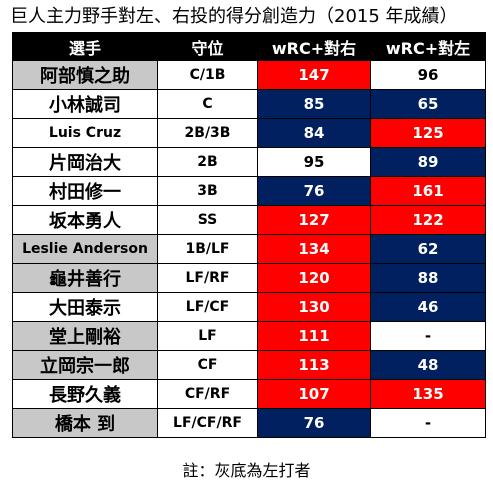  Describe the element at coordinates (85, 220) in the screenshot. I see `player-name: 坂本勇人` at that location.